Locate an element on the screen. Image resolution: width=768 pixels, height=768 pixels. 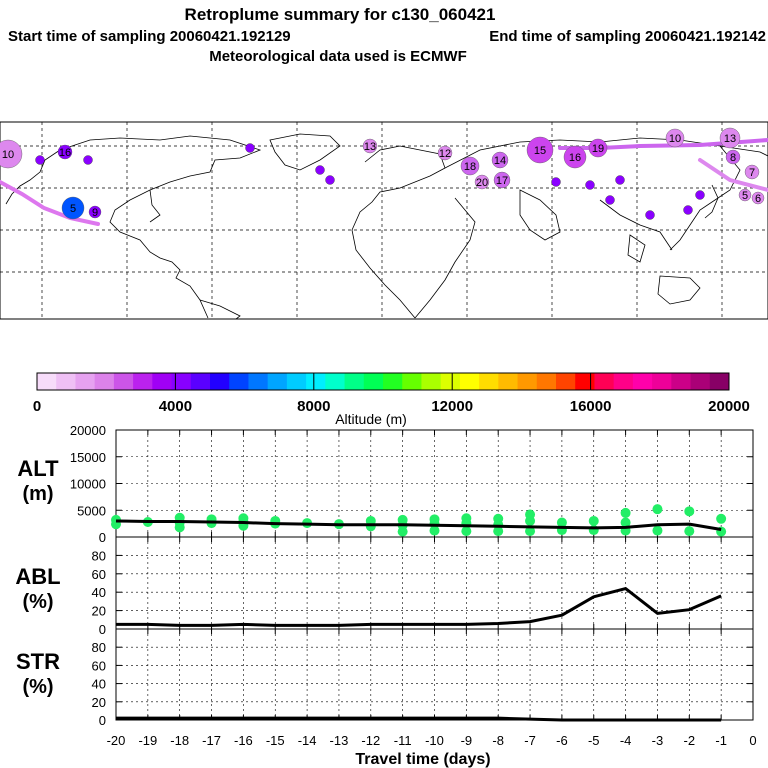
plume-point-label: 9 is located at coordinates (95, 213).